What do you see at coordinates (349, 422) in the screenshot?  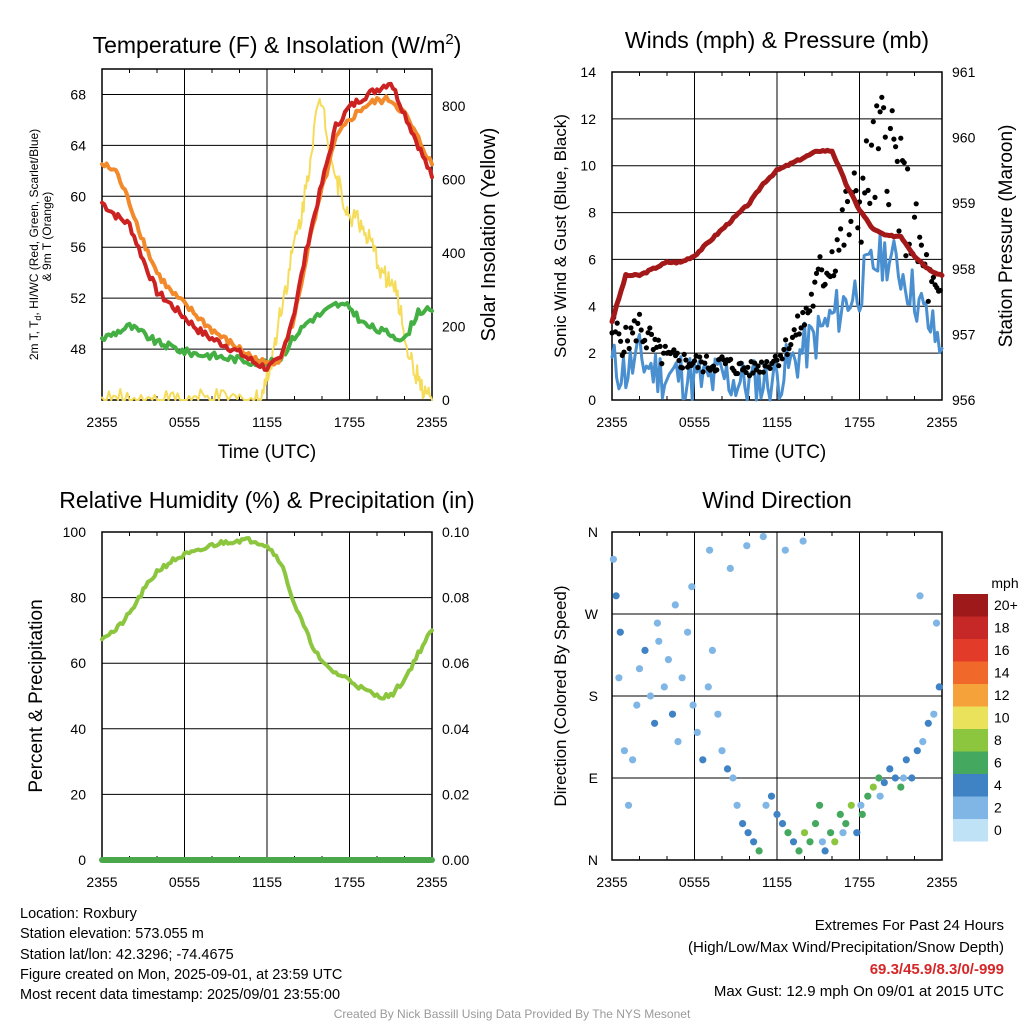 I see `panel-1-x-tick-label: 1755` at bounding box center [349, 422].